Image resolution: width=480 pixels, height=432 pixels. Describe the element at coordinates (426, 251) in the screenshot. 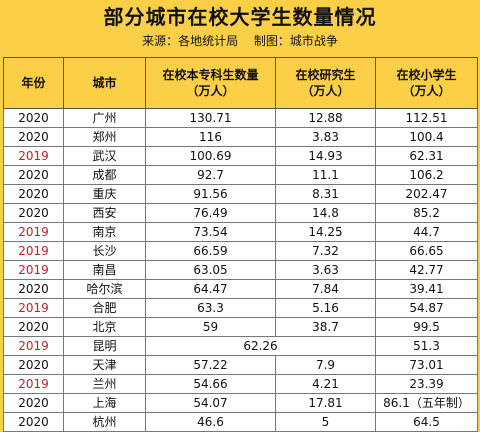

I see `primary-cell: 66.65` at that location.